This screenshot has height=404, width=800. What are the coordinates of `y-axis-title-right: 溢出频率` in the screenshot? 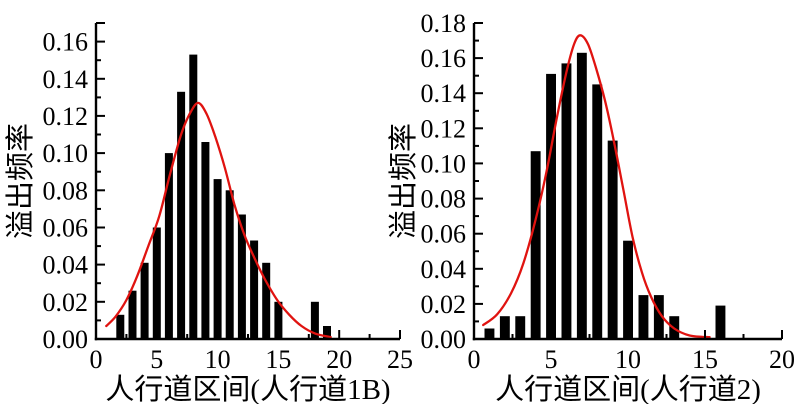 It's located at (404, 181).